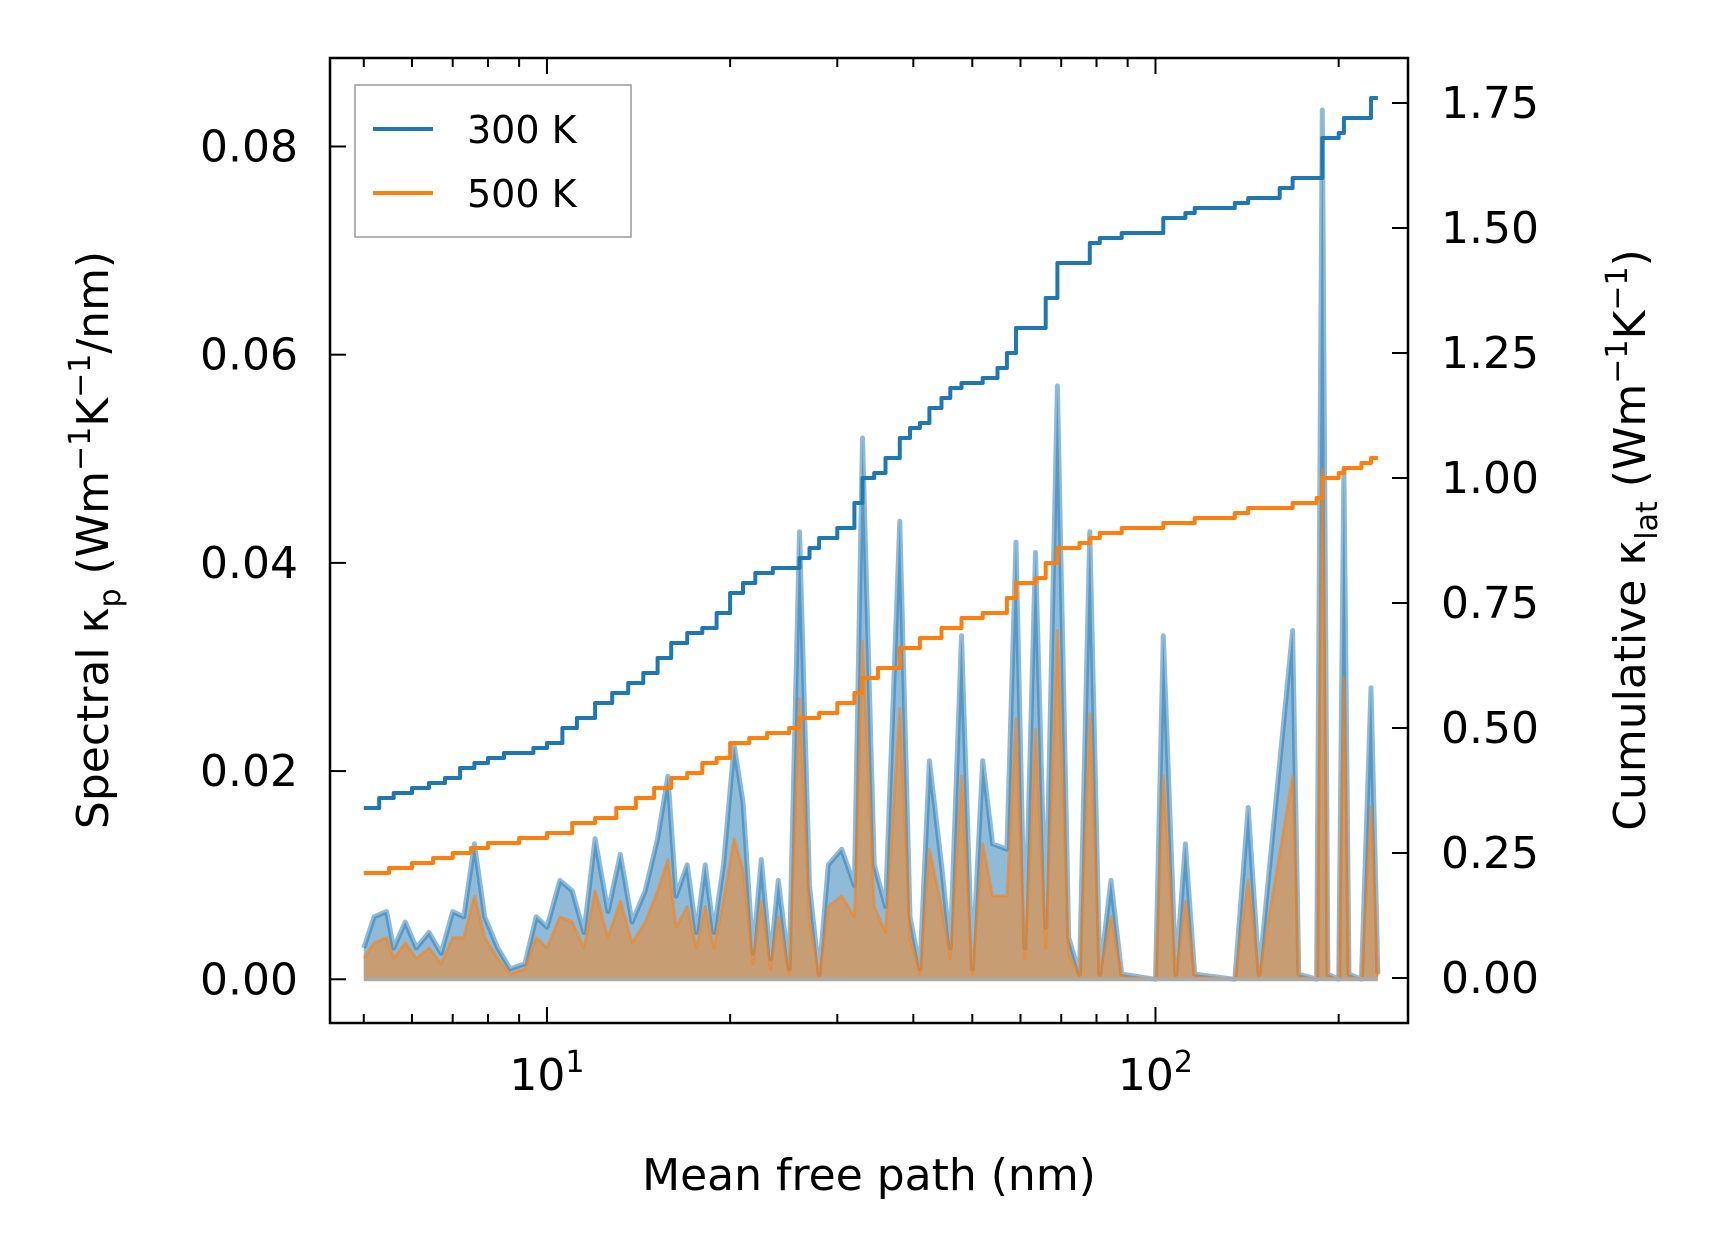 The height and width of the screenshot is (1254, 1716). Describe the element at coordinates (249, 771) in the screenshot. I see `left-y-tick-label: 0.02` at that location.